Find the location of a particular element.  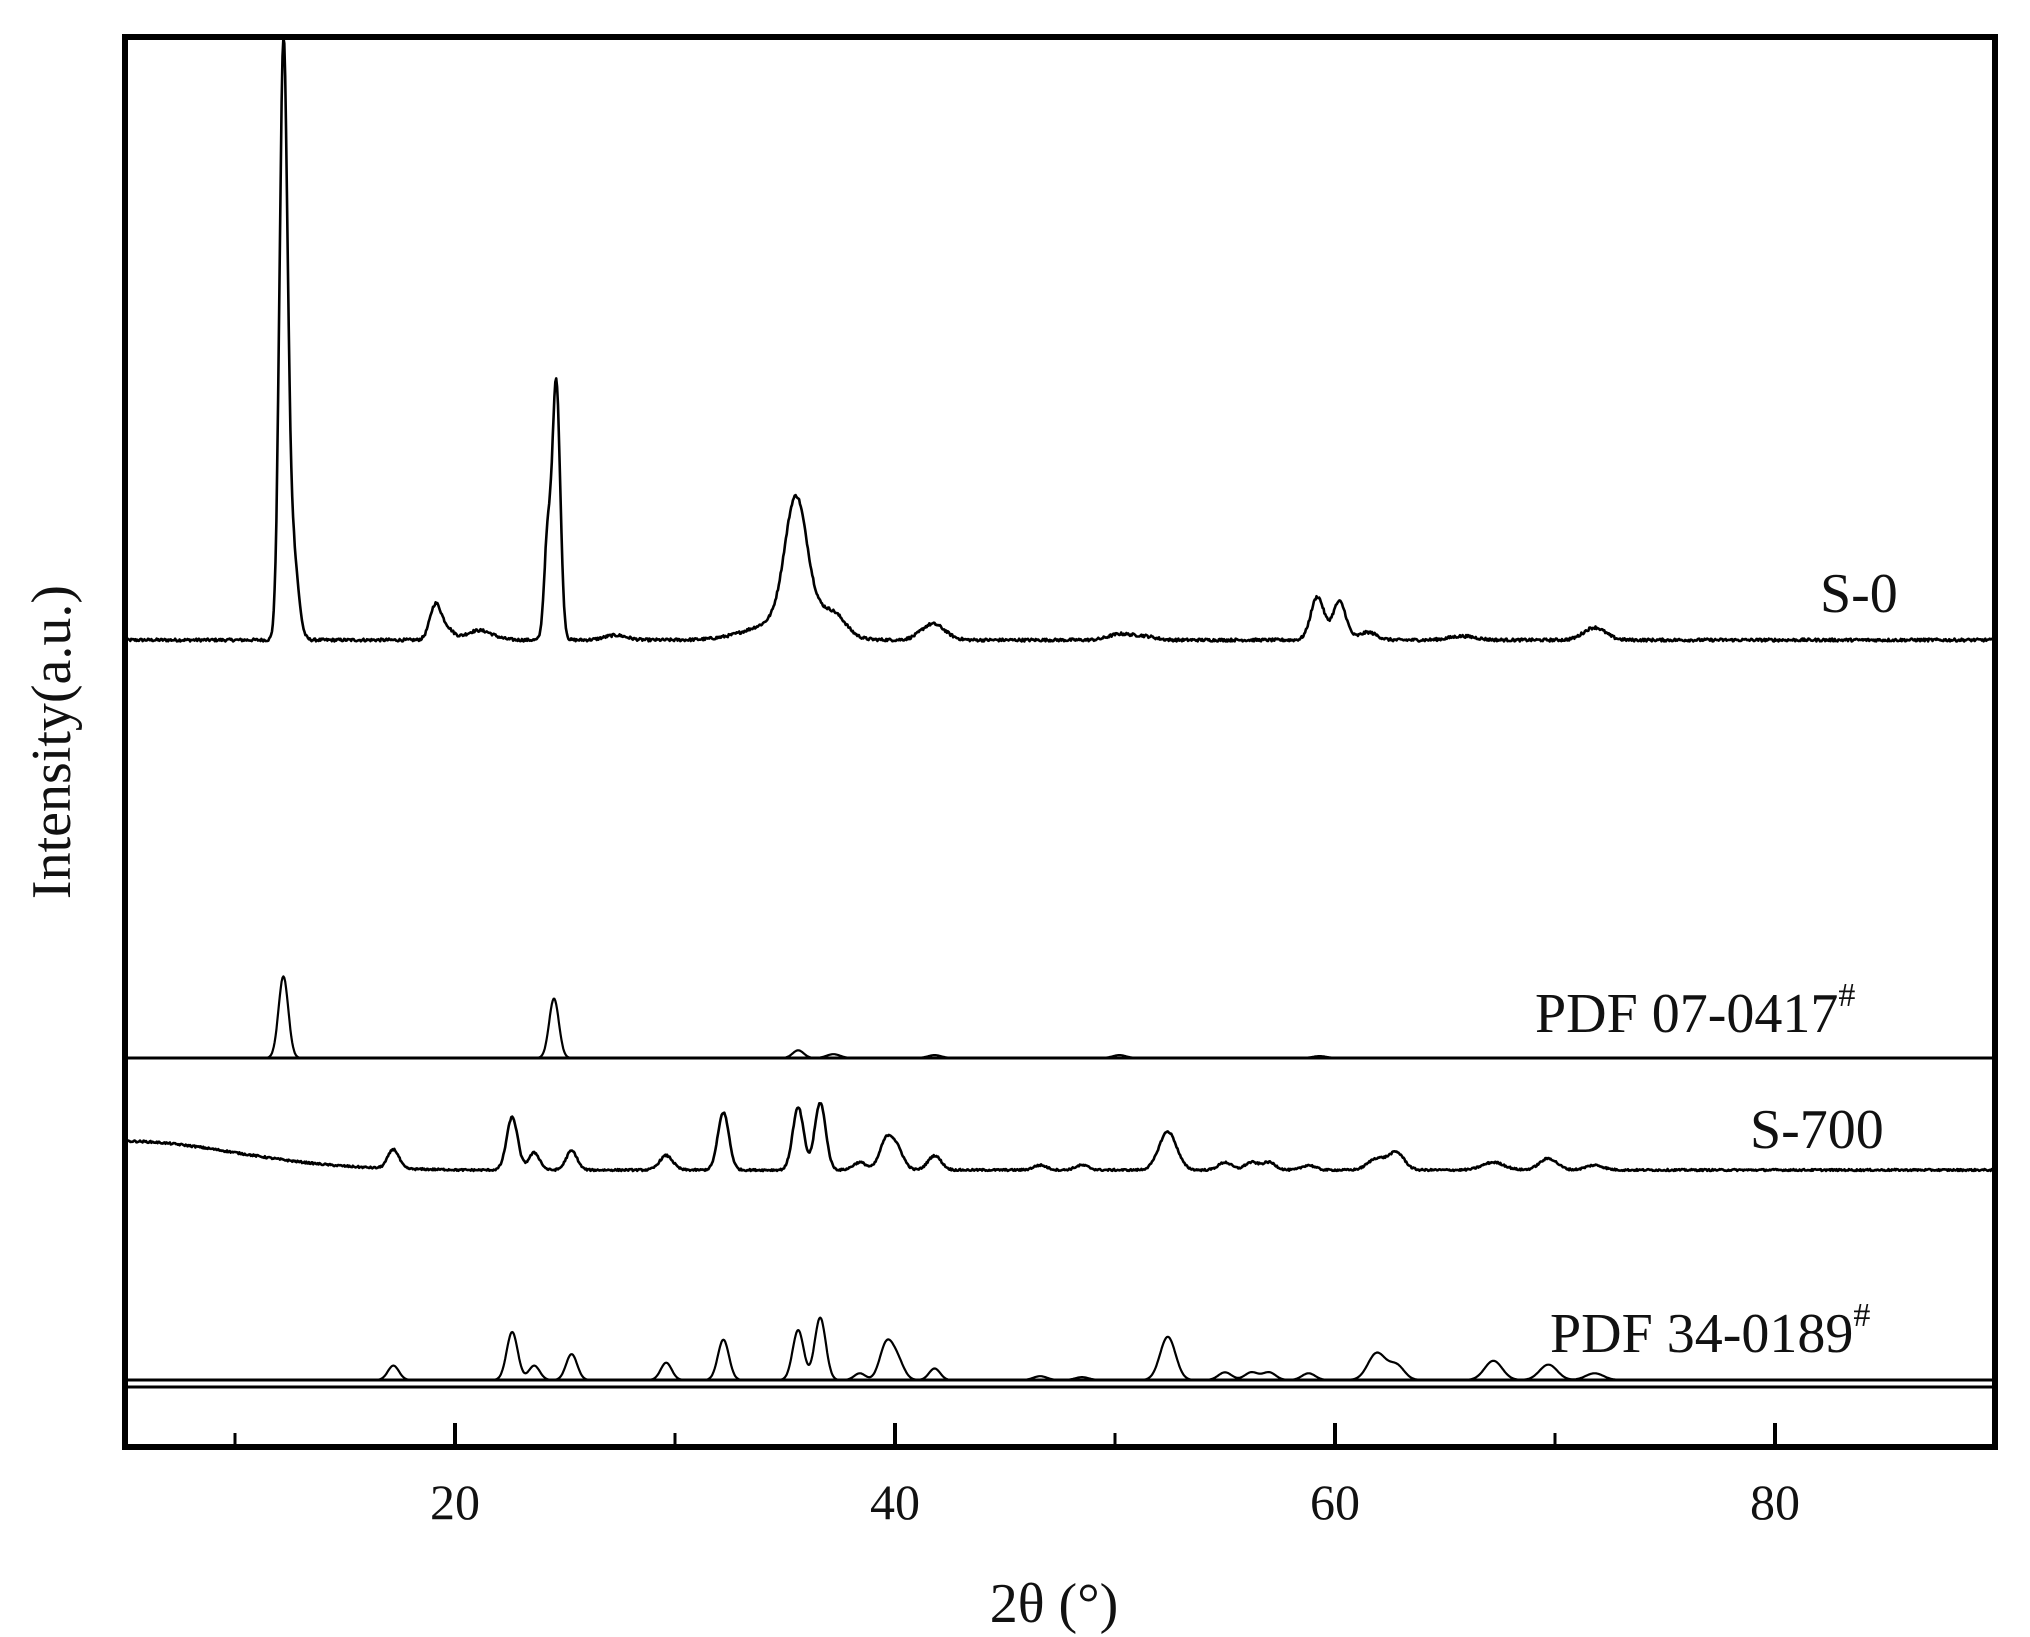

series-label: S-0 is located at coordinates (1859, 594).